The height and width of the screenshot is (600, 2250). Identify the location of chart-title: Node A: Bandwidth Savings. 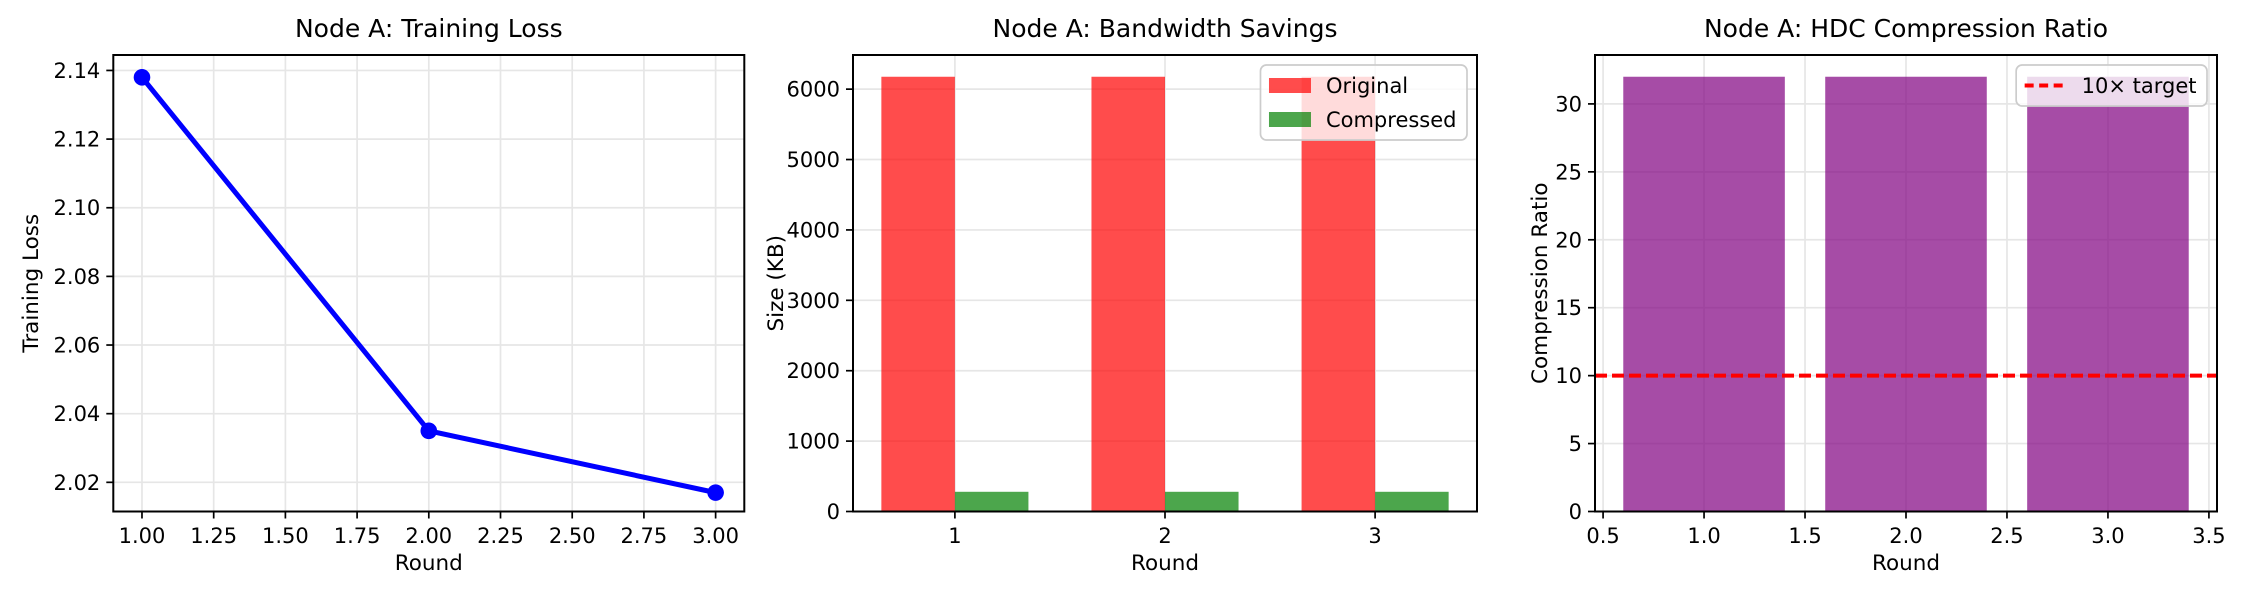
(1165, 28).